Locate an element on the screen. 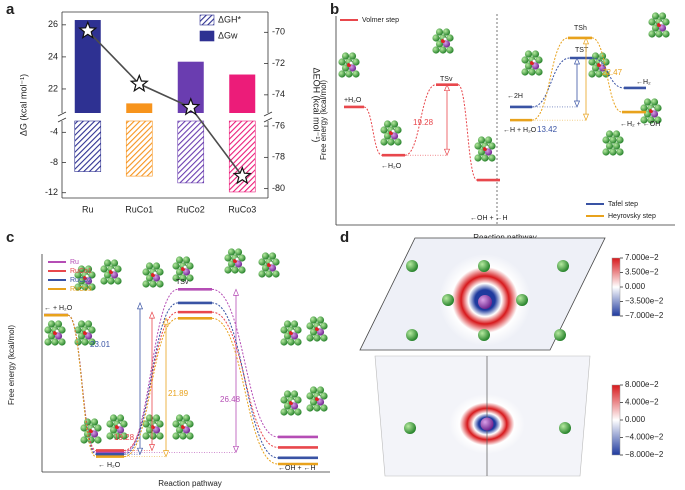  colorbar-label: 8.000e−2 is located at coordinates (642, 384).